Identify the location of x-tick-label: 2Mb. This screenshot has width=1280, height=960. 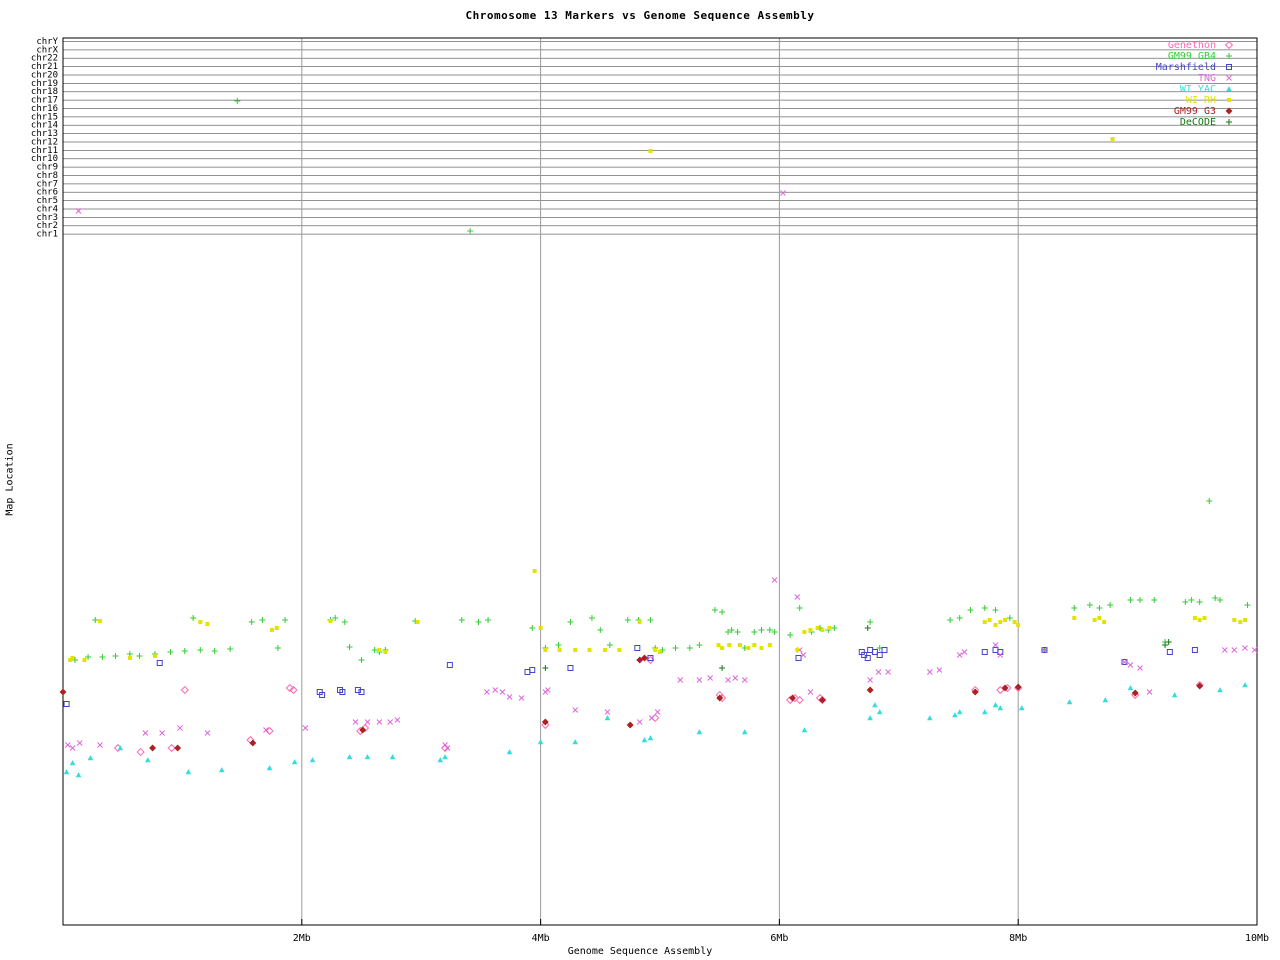
(302, 938).